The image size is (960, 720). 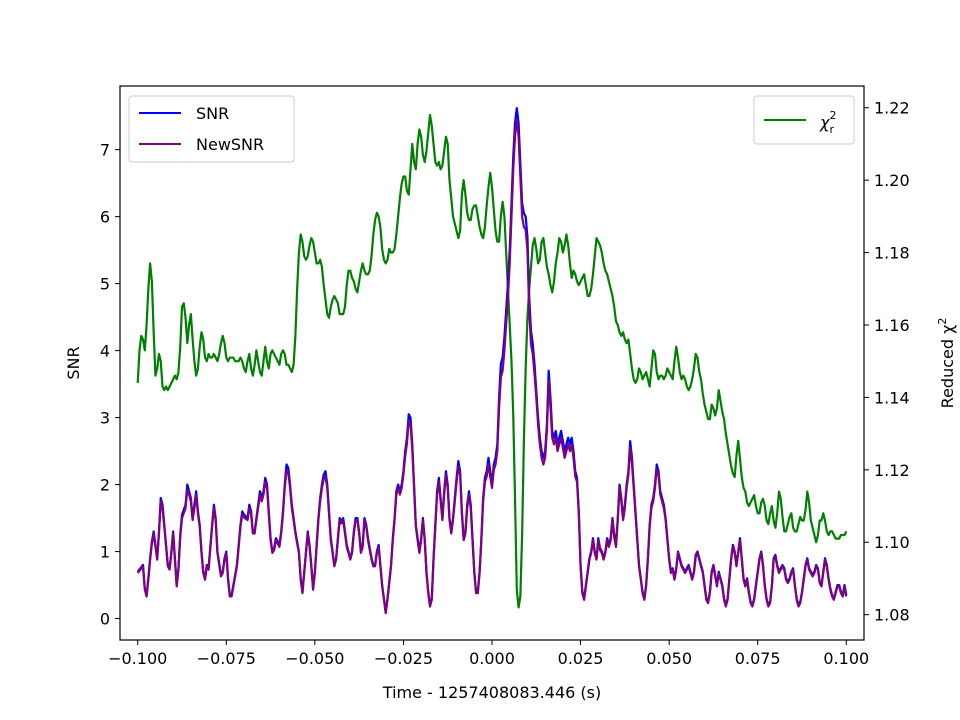 What do you see at coordinates (892, 180) in the screenshot?
I see `y2-tick-label: 1.20` at bounding box center [892, 180].